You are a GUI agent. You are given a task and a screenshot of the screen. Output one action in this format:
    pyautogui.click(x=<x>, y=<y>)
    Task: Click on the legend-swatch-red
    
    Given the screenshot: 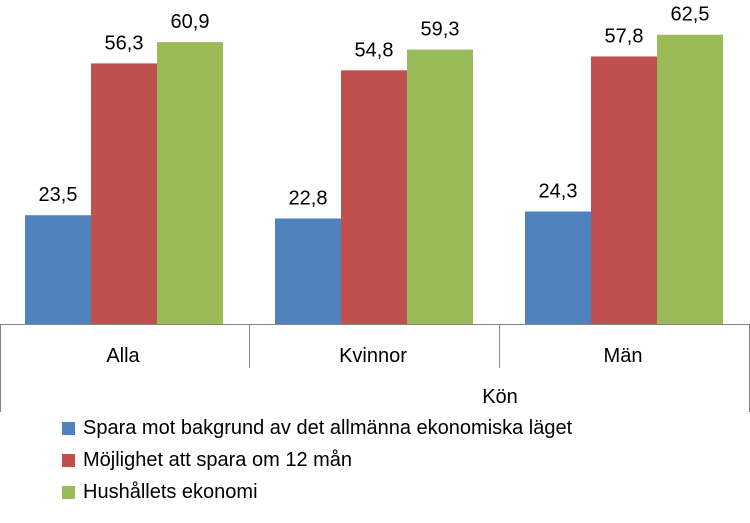 What is the action you would take?
    pyautogui.click(x=68, y=460)
    